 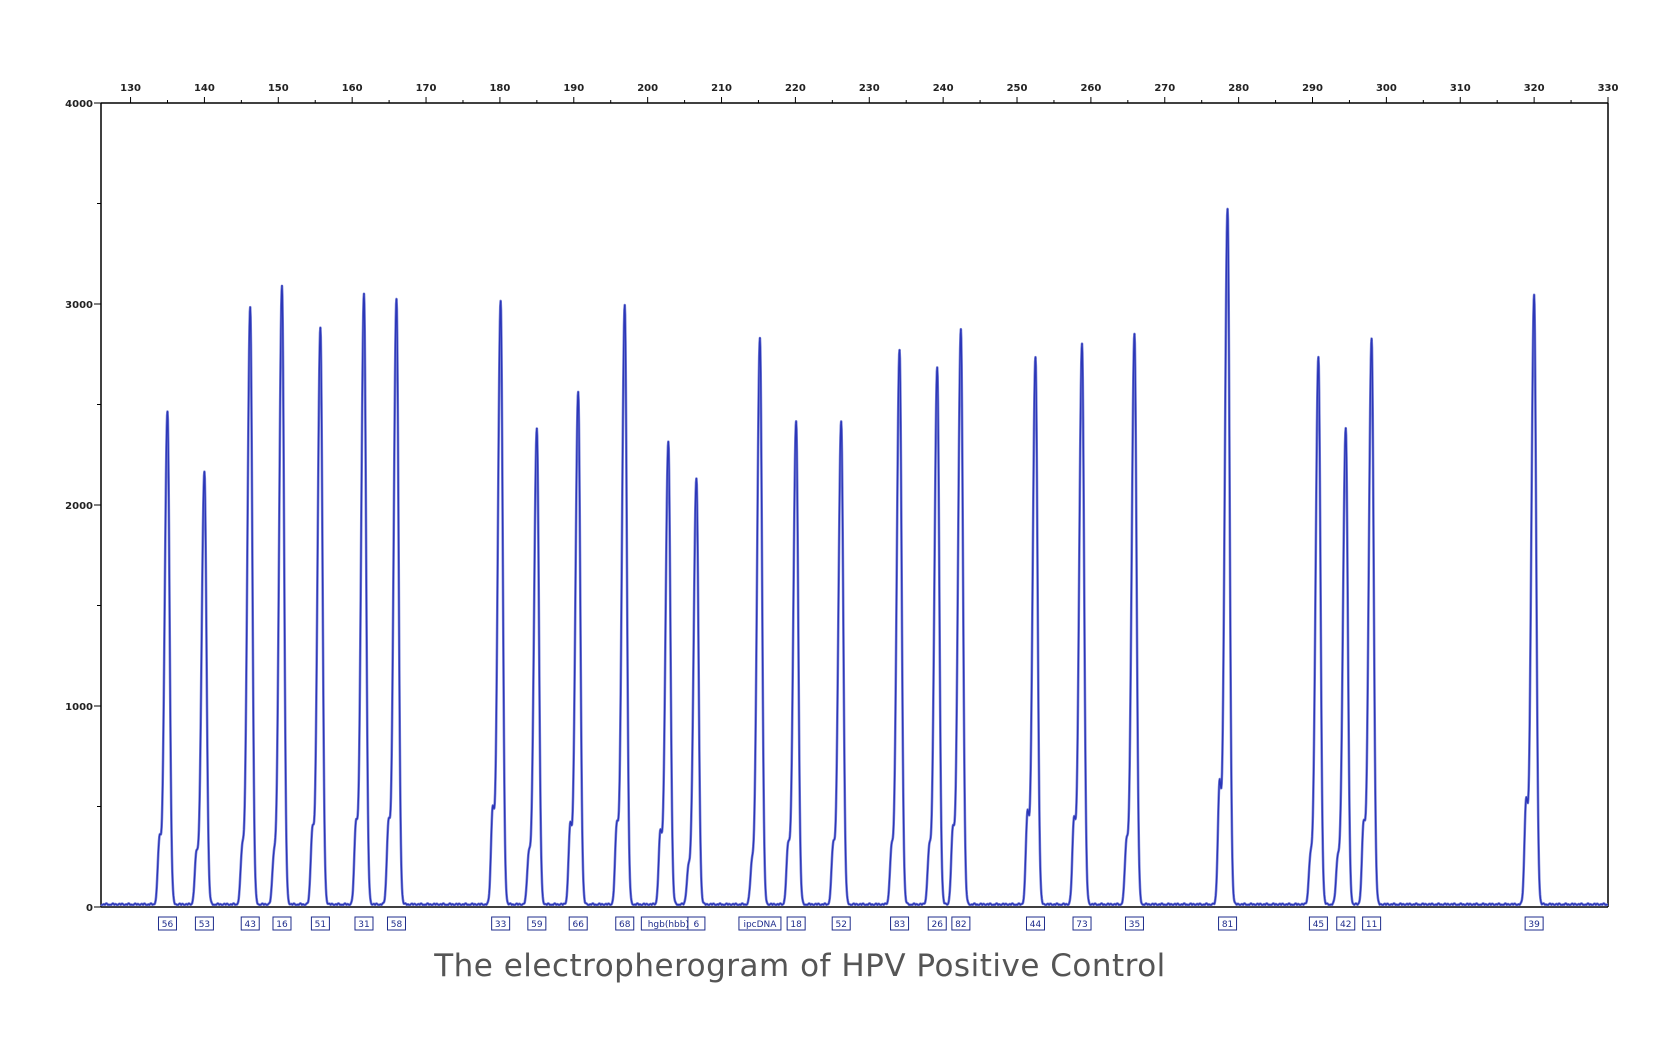 I want to click on x-tick-label: 230, so click(x=869, y=88).